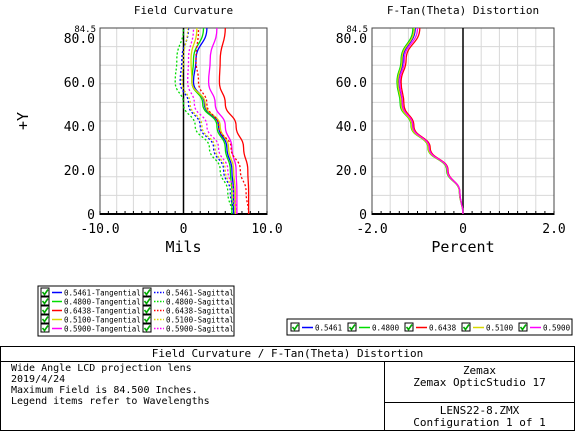 Image resolution: width=576 pixels, height=432 pixels. I want to click on info-configuration: Configuration 1 of 1, so click(479, 422).